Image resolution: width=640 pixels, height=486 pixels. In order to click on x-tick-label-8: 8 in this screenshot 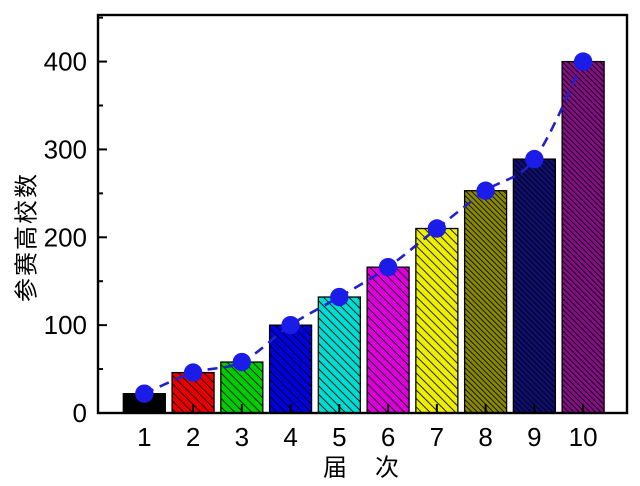, I will do `click(485, 437)`.